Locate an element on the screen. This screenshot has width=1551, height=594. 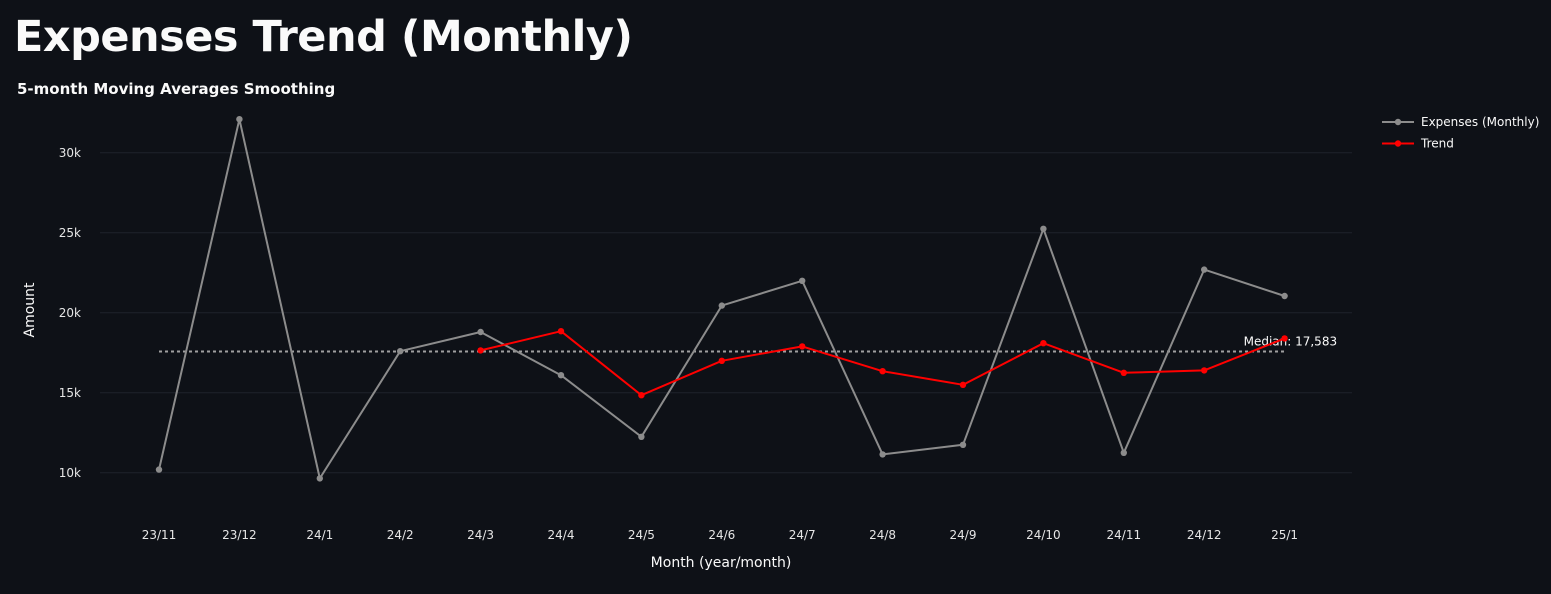
y-axis-ticks: 10k 15k 20k 25k 30k is located at coordinates (70, 313).